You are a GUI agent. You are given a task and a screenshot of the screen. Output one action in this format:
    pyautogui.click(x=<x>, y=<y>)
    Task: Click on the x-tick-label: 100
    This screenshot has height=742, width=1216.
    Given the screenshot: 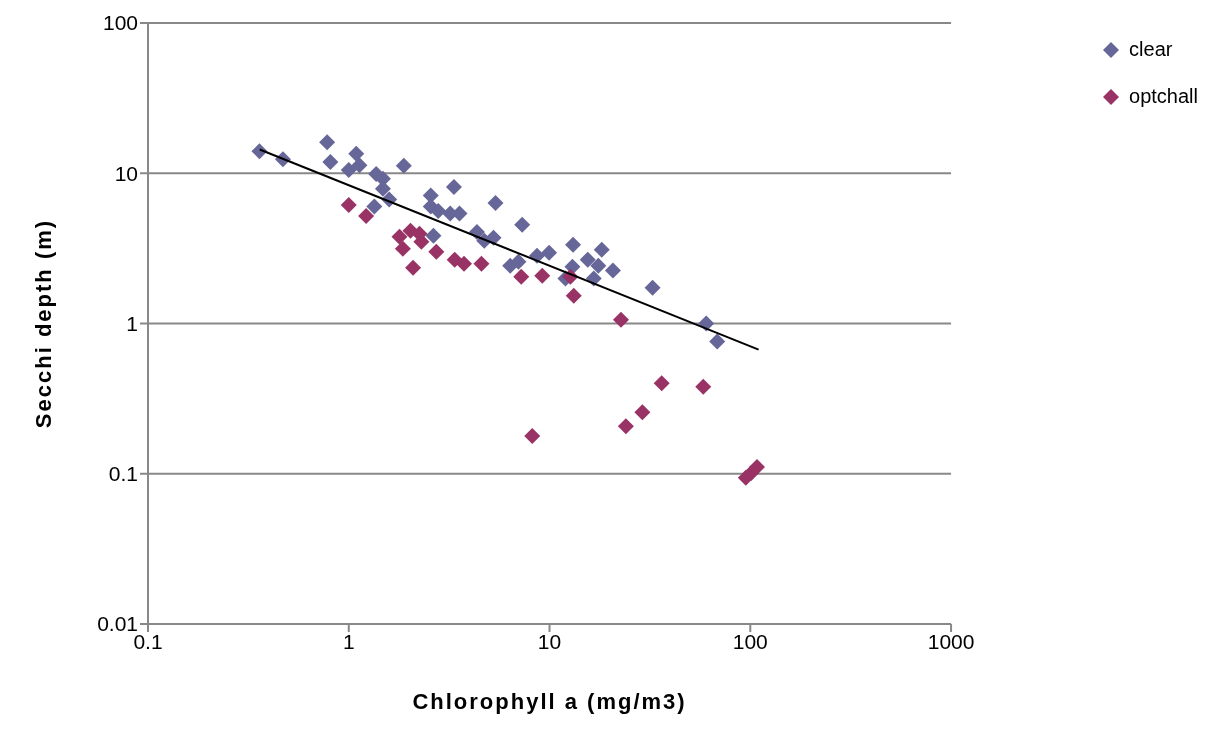 What is the action you would take?
    pyautogui.click(x=750, y=641)
    